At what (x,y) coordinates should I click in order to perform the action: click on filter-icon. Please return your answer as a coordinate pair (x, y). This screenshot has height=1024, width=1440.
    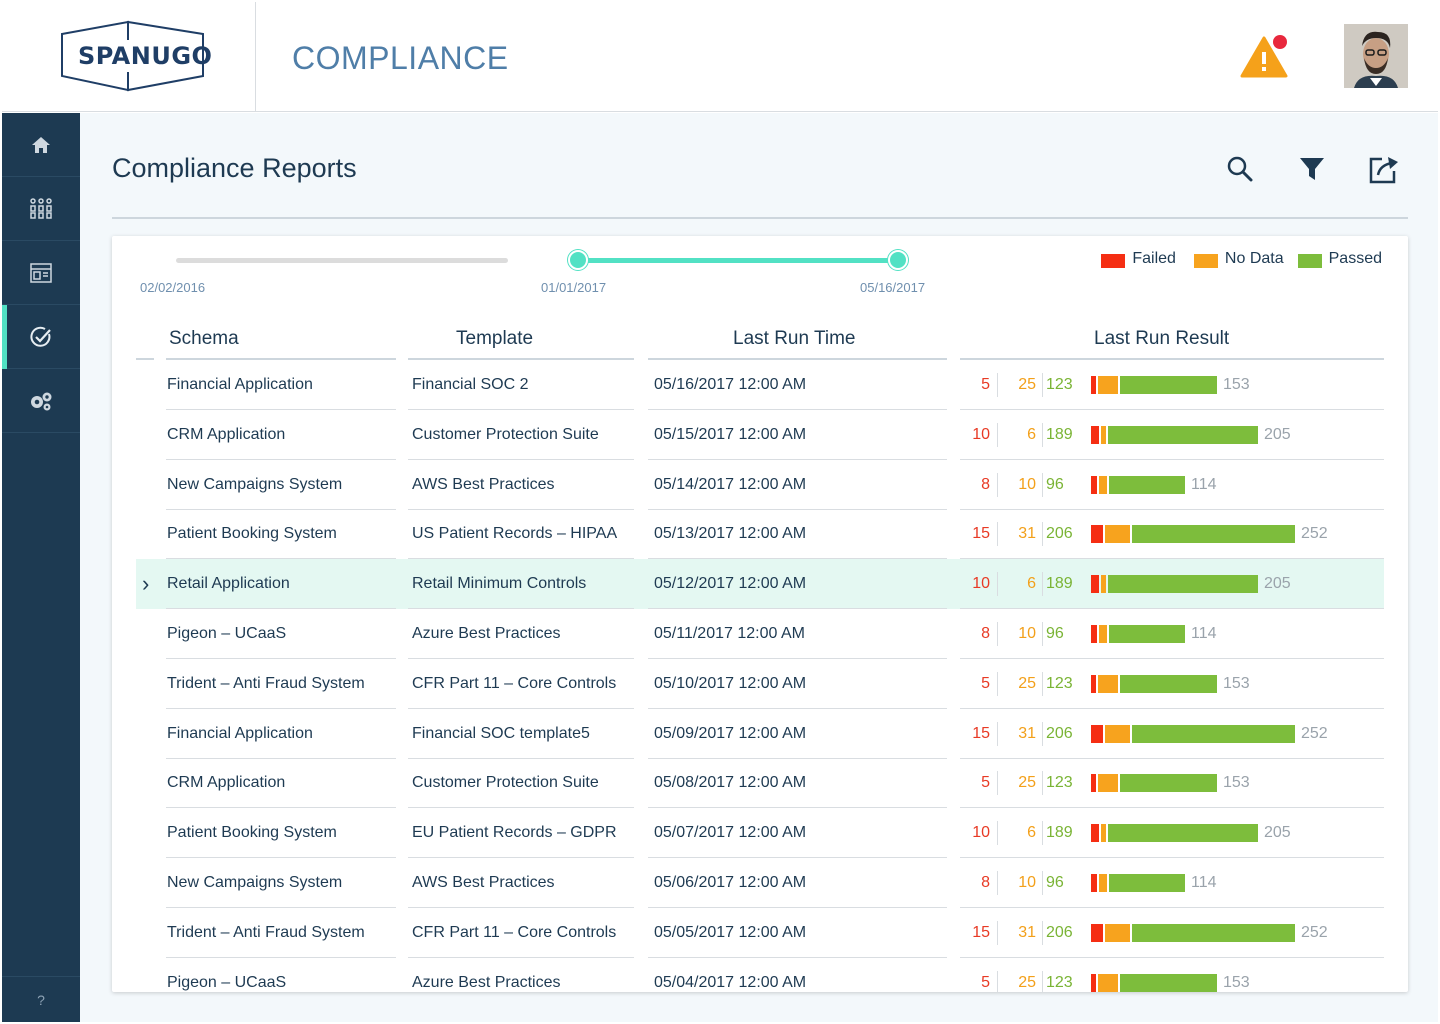
    Looking at the image, I should click on (1312, 169).